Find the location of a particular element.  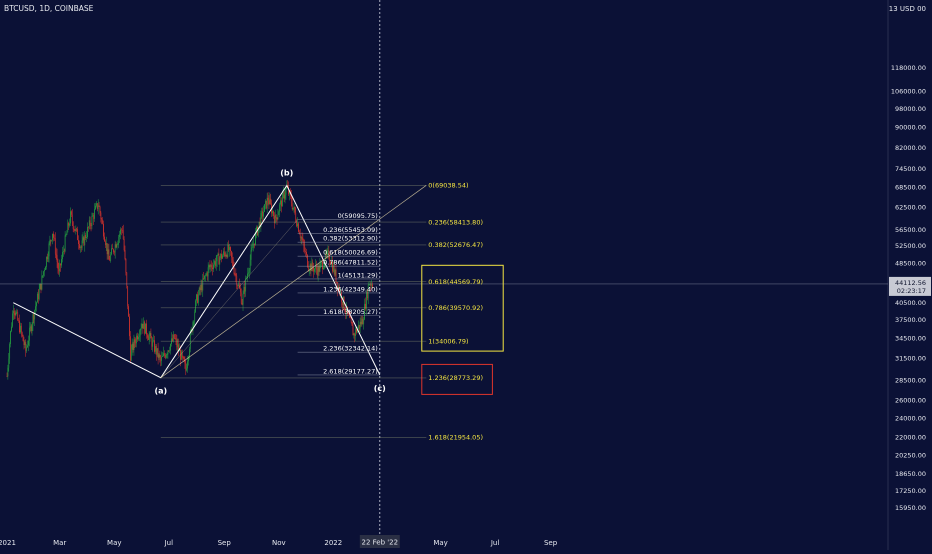

crosshair-date-label: 22 Feb '22 is located at coordinates (380, 543).